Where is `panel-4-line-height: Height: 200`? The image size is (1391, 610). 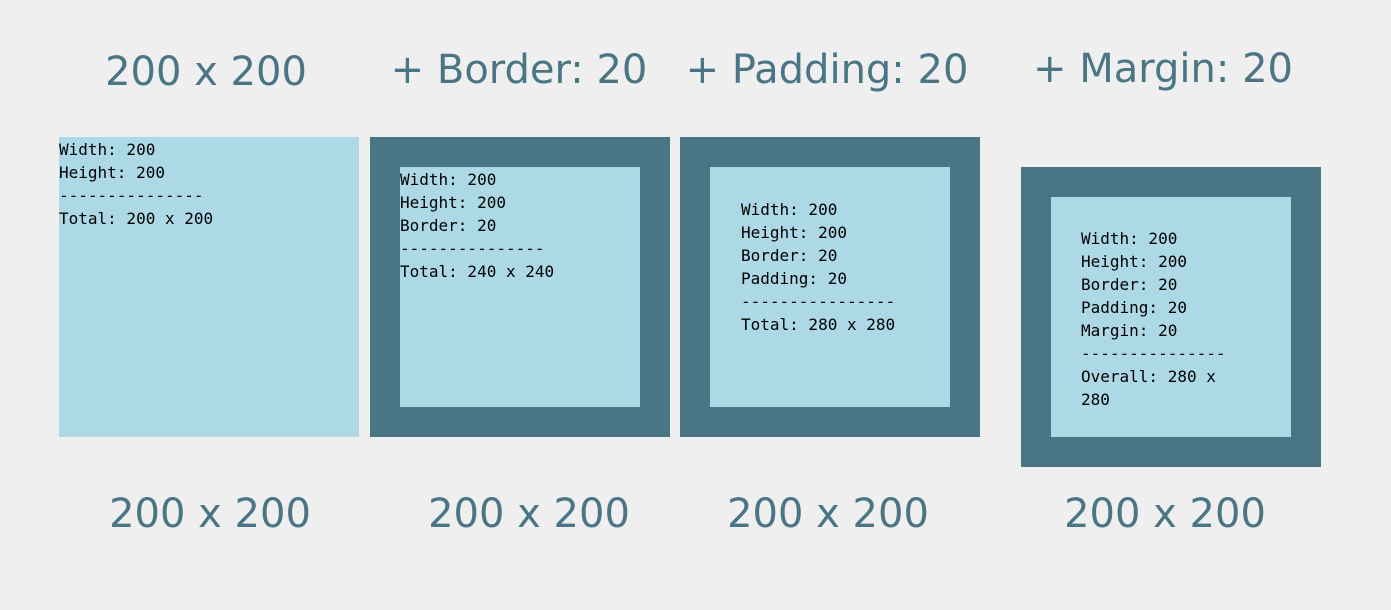
panel-4-line-height: Height: 200 is located at coordinates (1134, 261).